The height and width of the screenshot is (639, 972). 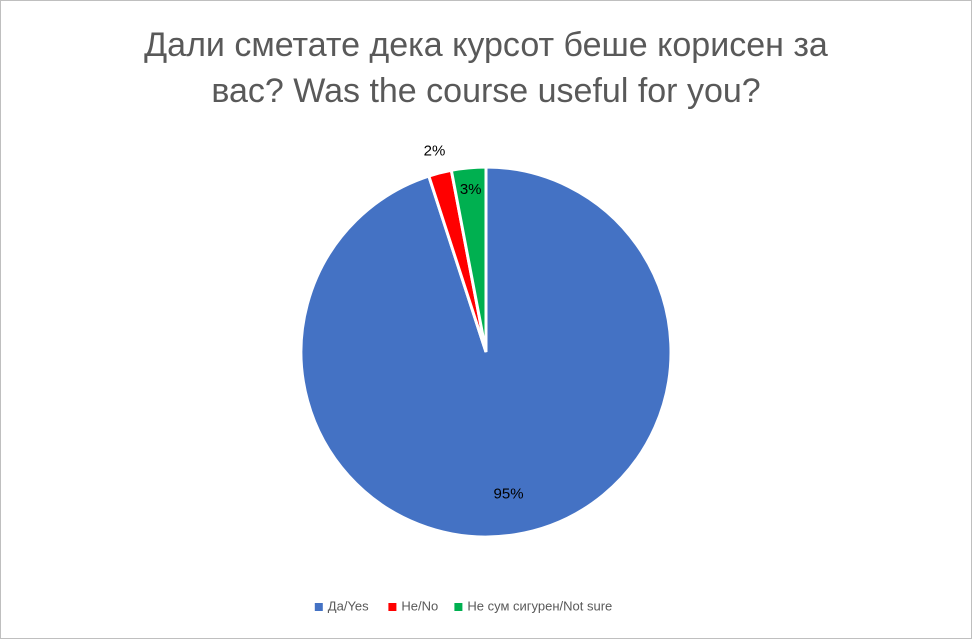 What do you see at coordinates (509, 493) in the screenshot?
I see `data-label: 95%` at bounding box center [509, 493].